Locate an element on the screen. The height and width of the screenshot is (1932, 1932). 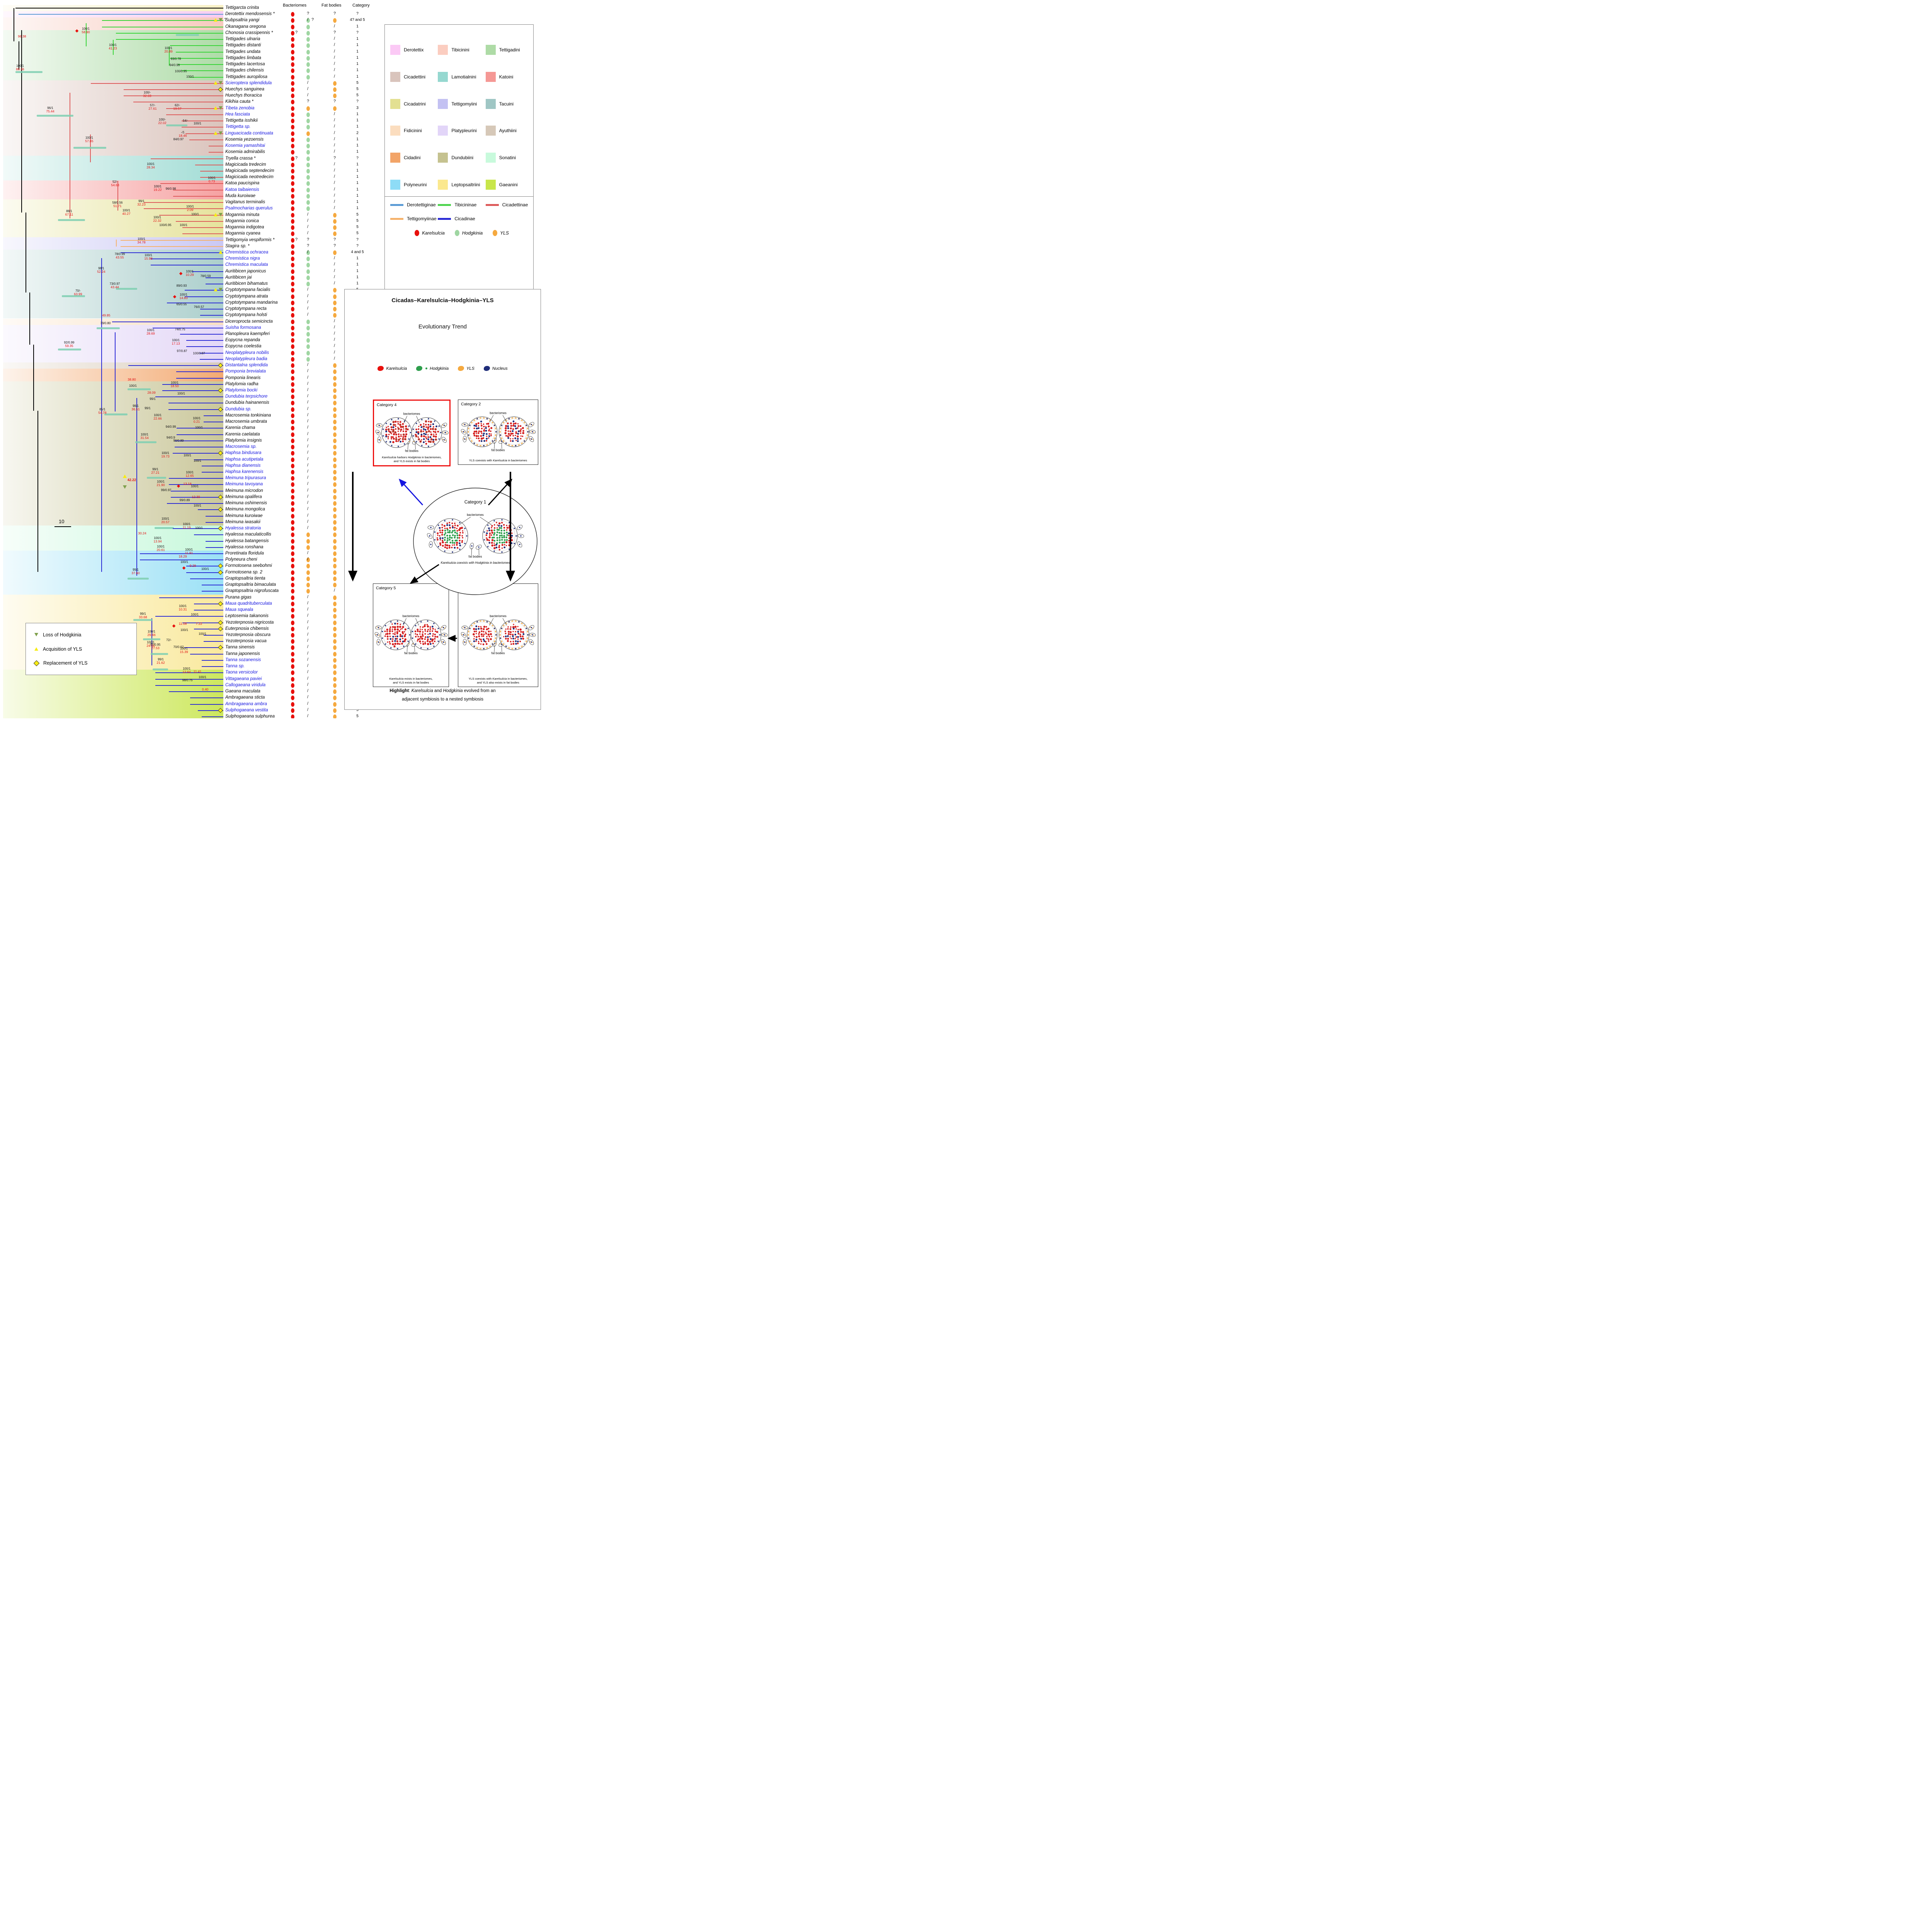
tribe-band is located at coordinates (113, 23).